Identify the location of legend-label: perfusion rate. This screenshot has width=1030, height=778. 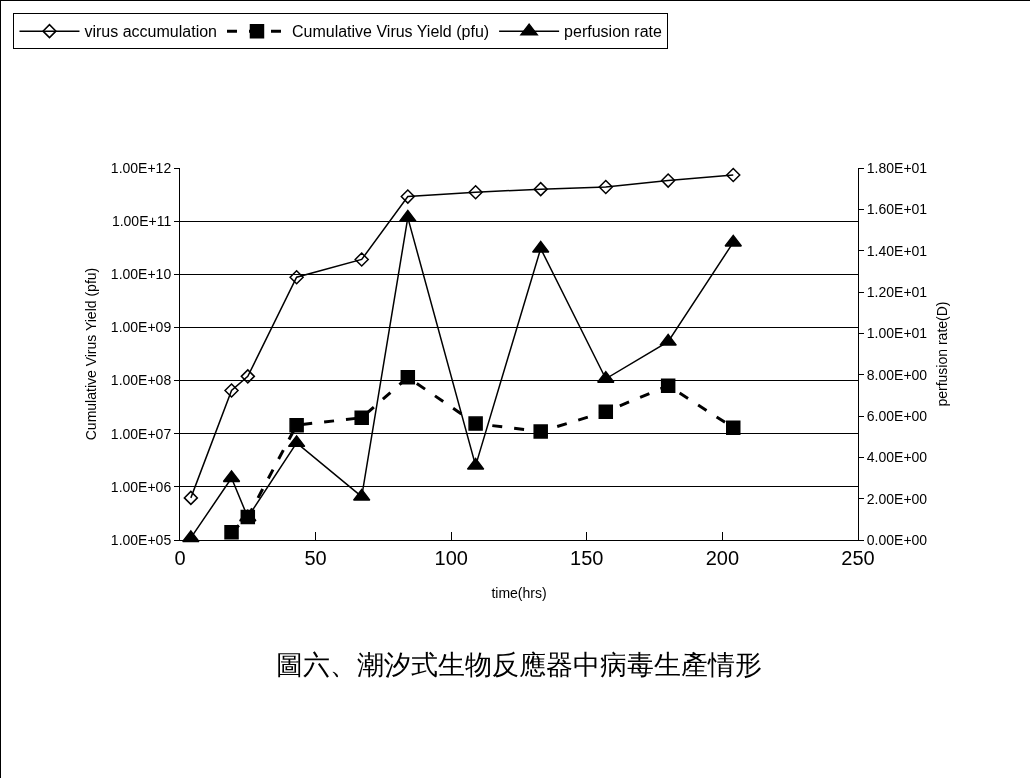
(613, 32).